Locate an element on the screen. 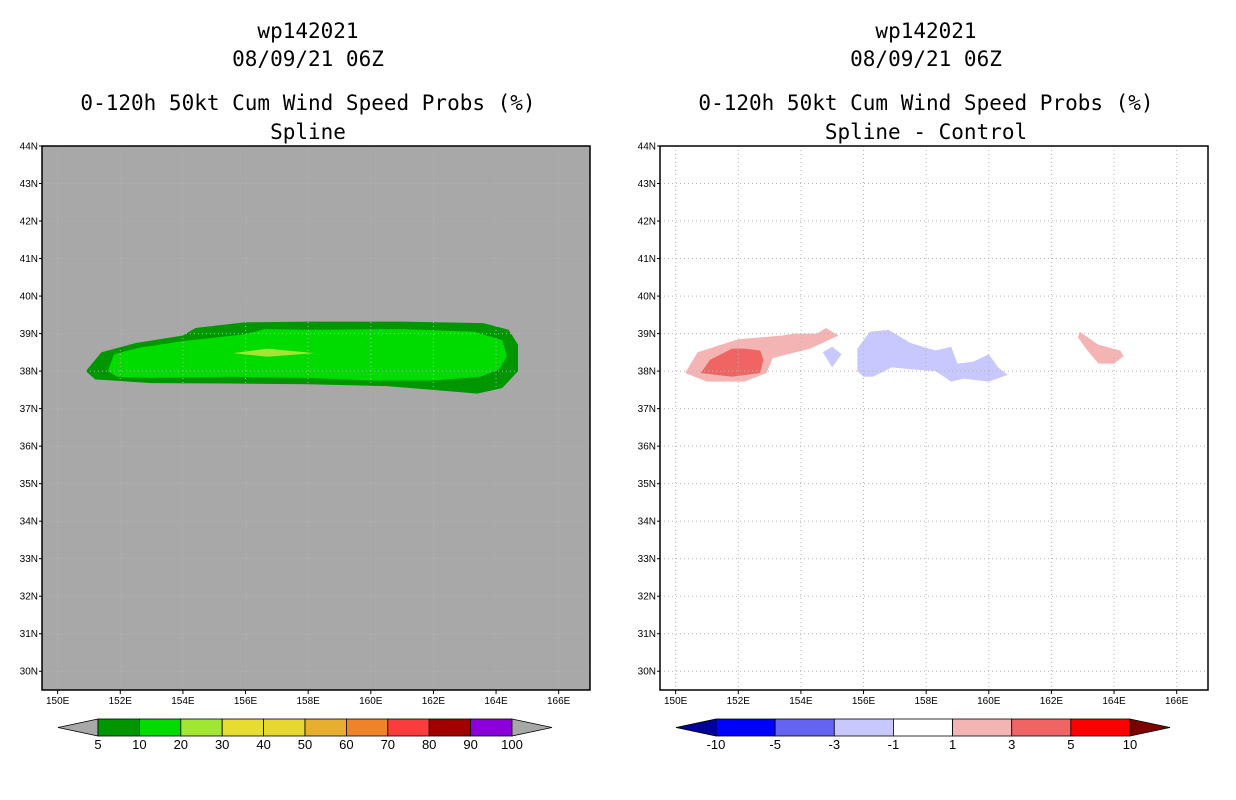 The image size is (1236, 800). colorbar-label: 60 is located at coordinates (346, 744).